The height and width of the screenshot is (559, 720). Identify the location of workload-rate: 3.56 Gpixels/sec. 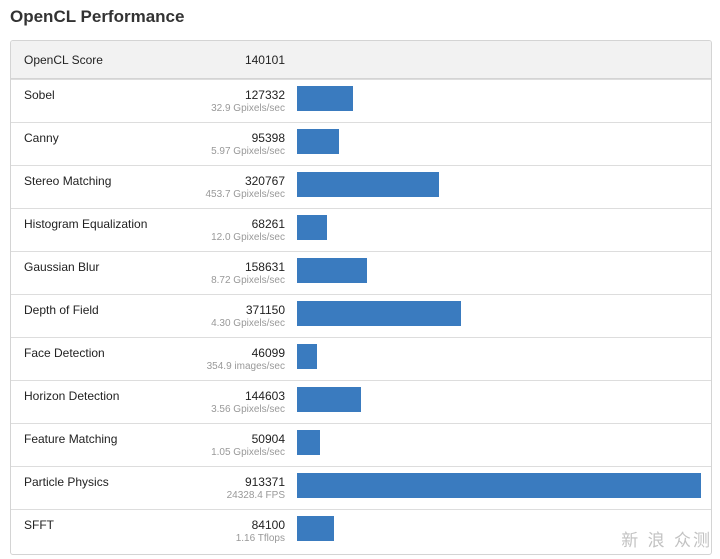
(248, 409).